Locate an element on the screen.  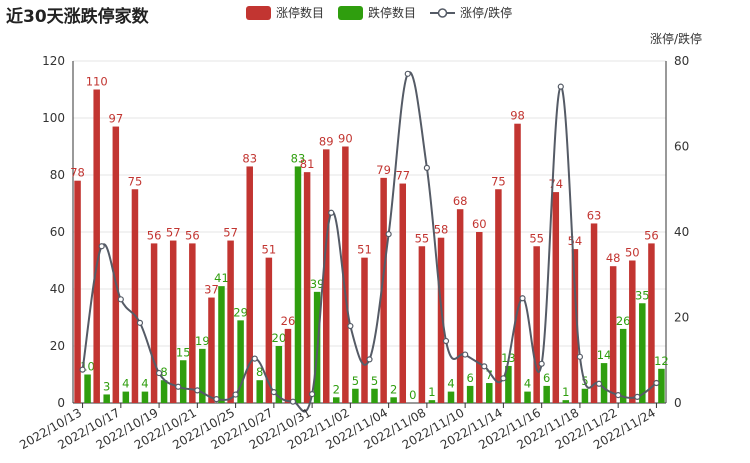
data-label-limit-down: 5 is located at coordinates (355, 381).